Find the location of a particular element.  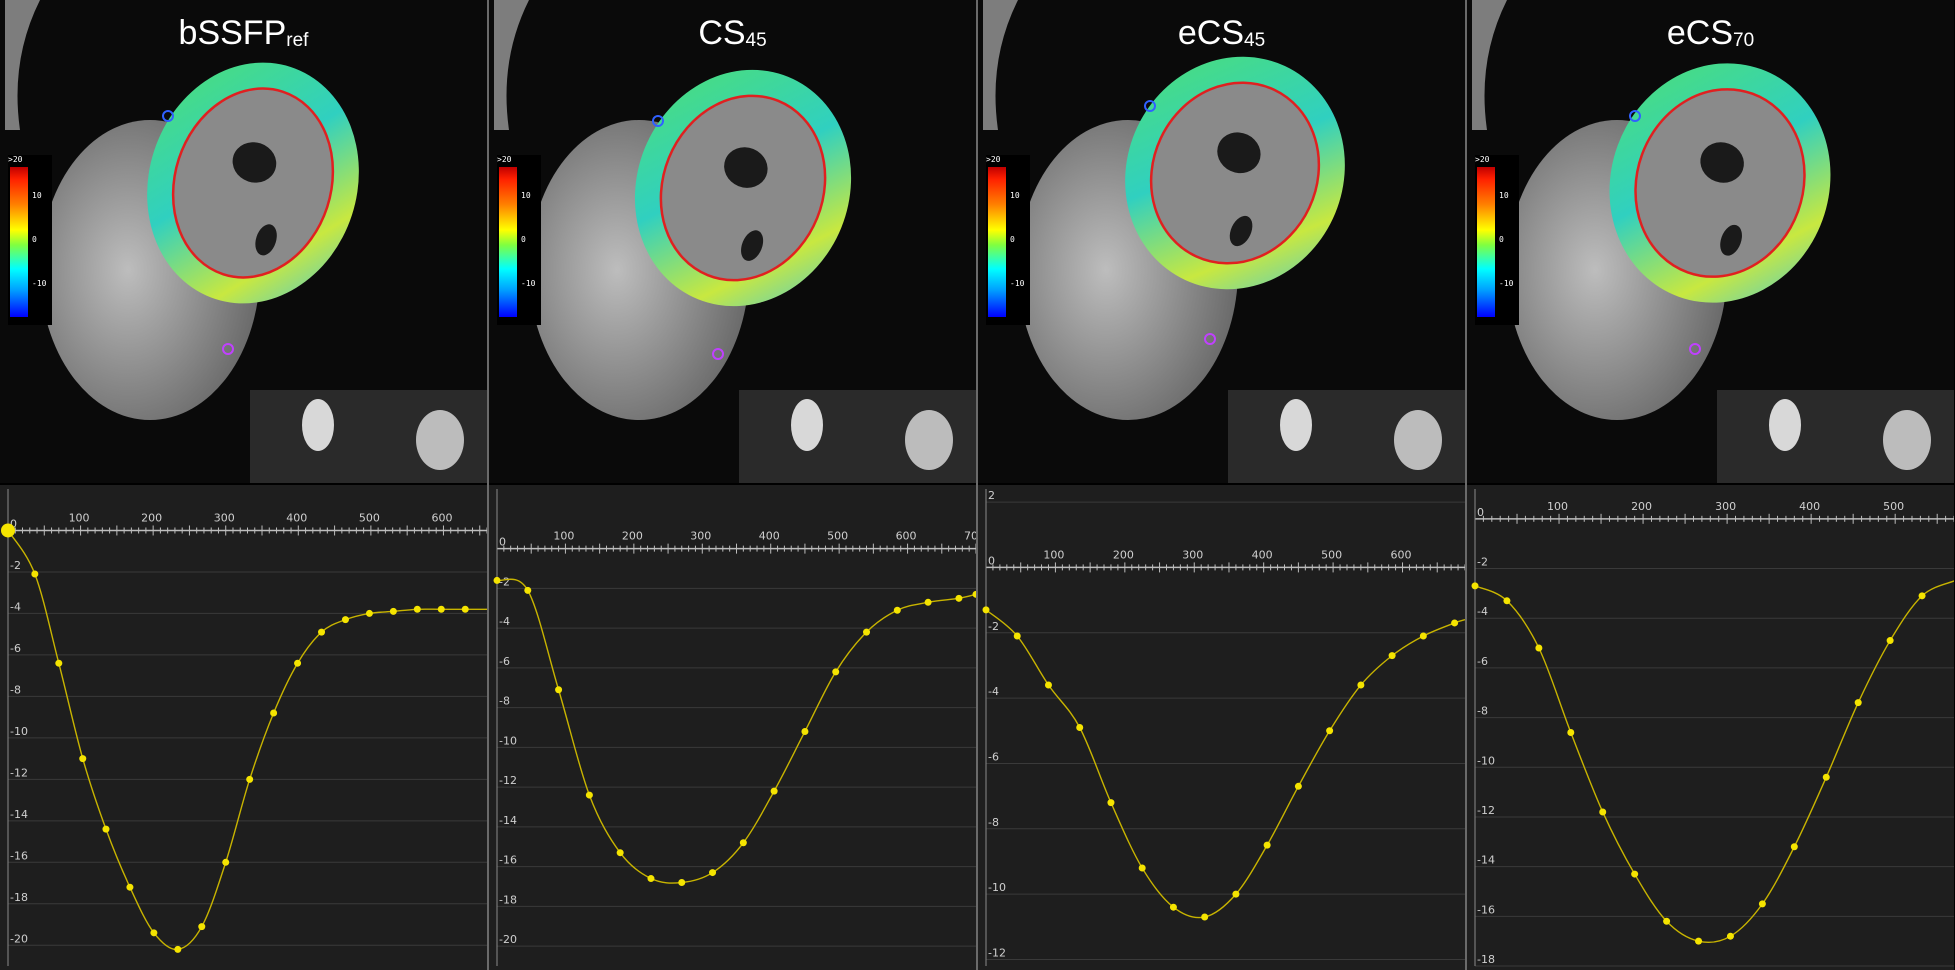

x-tick-label: 700 is located at coordinates (970, 536).